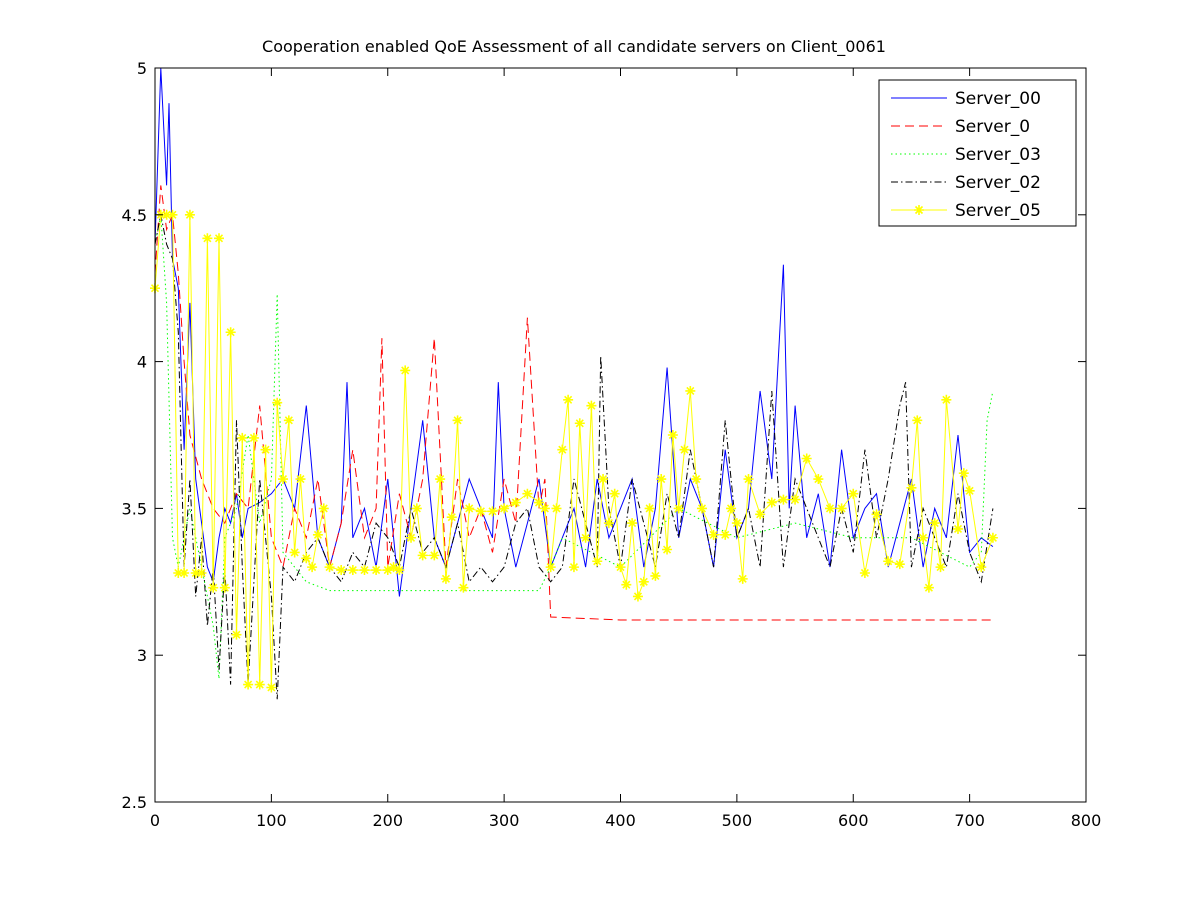  What do you see at coordinates (969, 820) in the screenshot?
I see `x-tick-label: 700` at bounding box center [969, 820].